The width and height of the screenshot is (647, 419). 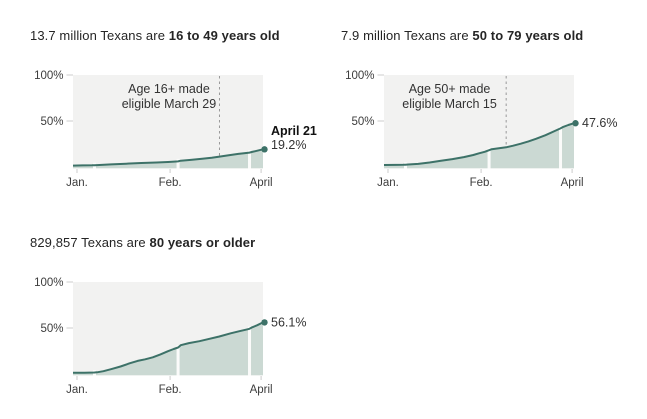 I want to click on end-date-label: April 21, so click(x=294, y=131).